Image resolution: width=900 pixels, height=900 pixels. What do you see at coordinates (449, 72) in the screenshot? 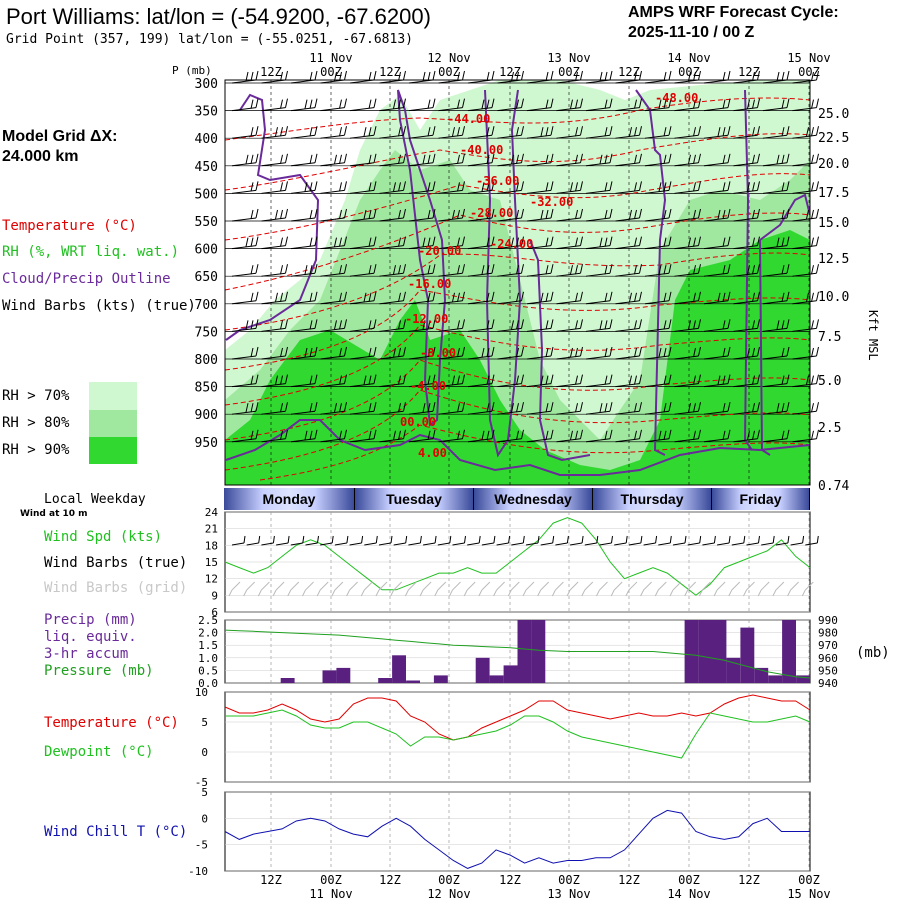
I see `top-hour-label: 00Z` at bounding box center [449, 72].